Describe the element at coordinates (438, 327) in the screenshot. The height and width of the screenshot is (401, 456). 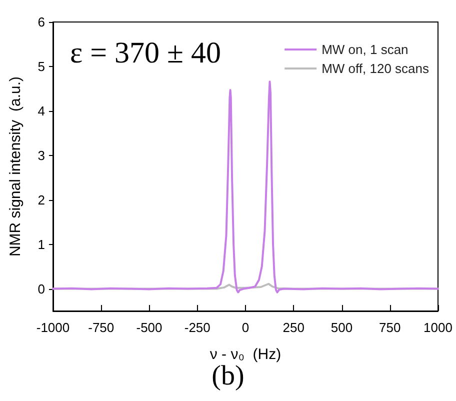
I see `x-tick-label: 1000` at that location.